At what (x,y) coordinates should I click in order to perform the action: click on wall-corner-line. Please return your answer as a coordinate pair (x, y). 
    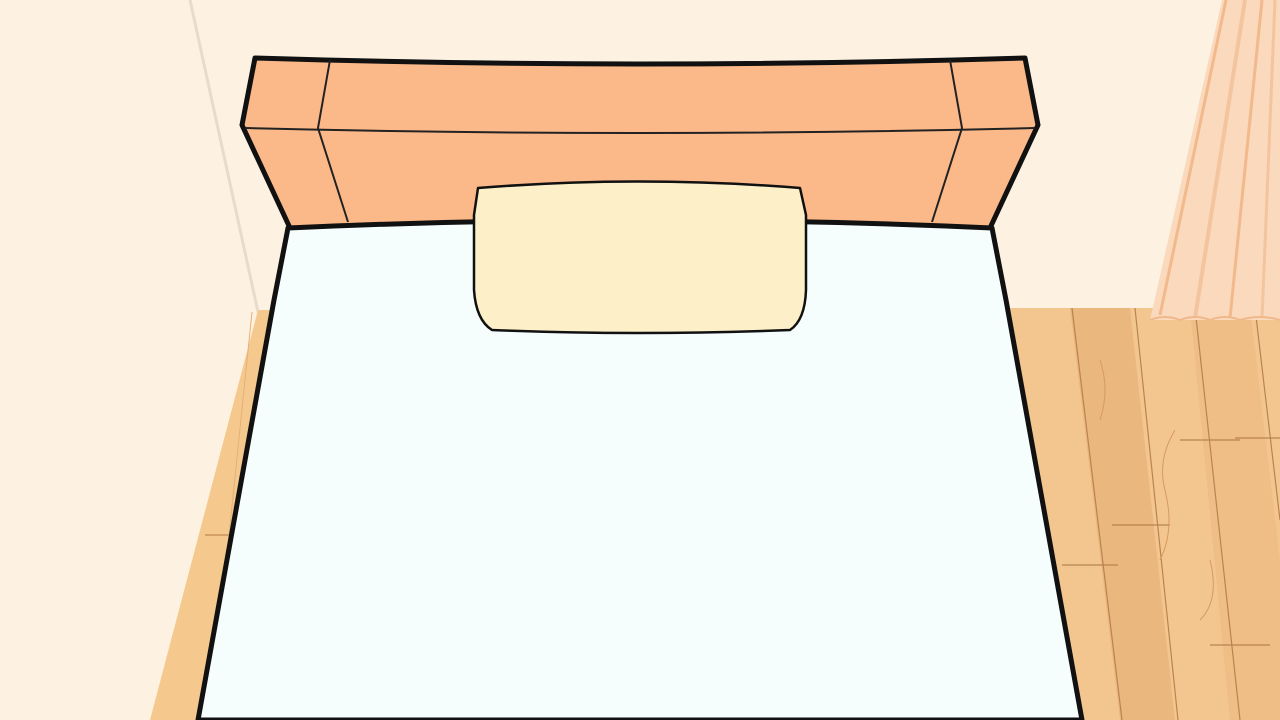
    Looking at the image, I should click on (224, 156).